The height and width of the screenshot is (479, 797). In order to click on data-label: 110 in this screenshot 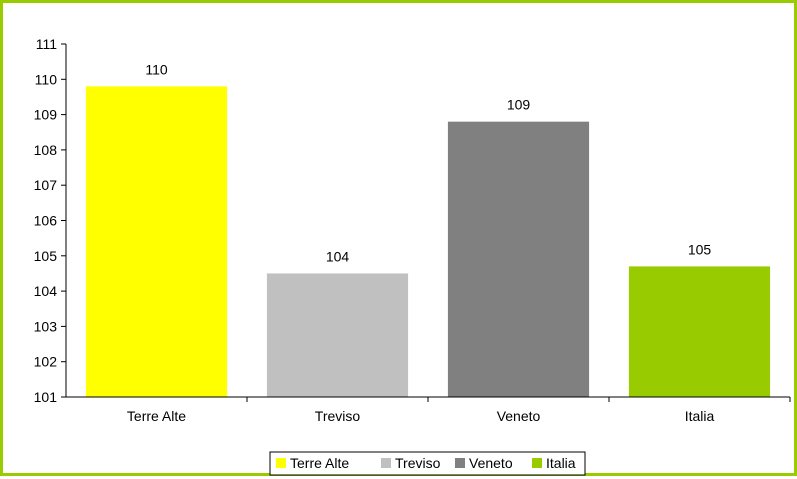, I will do `click(156, 69)`.